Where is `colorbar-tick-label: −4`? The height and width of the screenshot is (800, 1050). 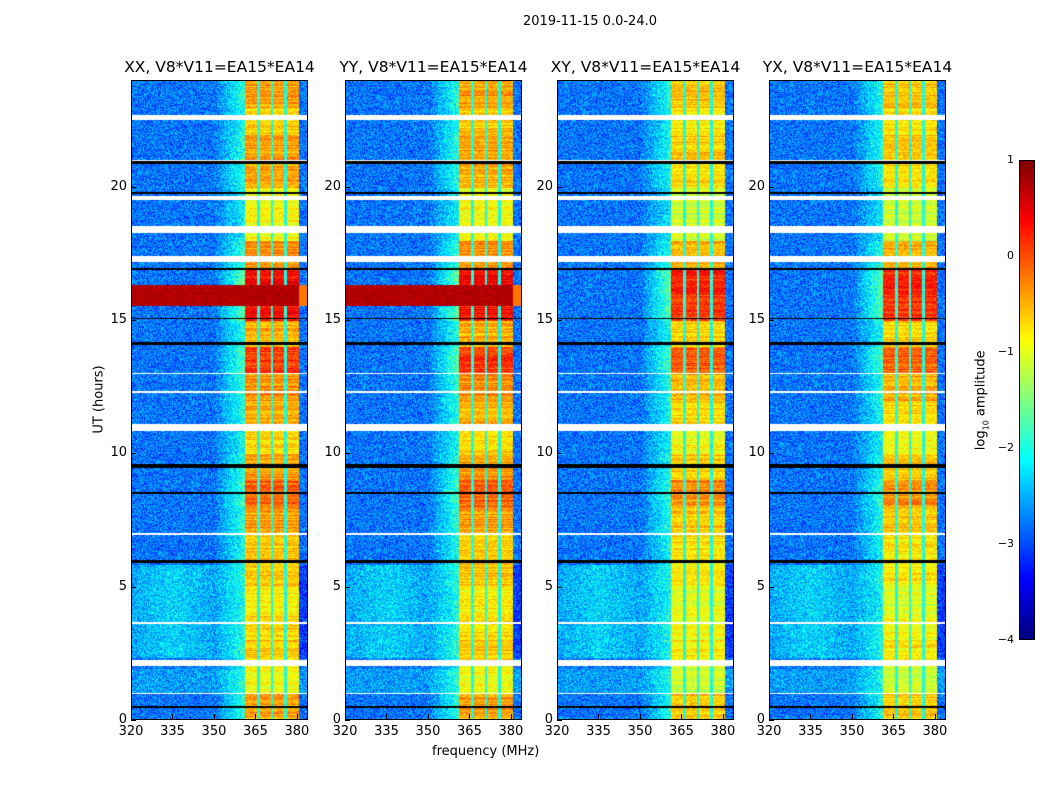 colorbar-tick-label: −4 is located at coordinates (1005, 639).